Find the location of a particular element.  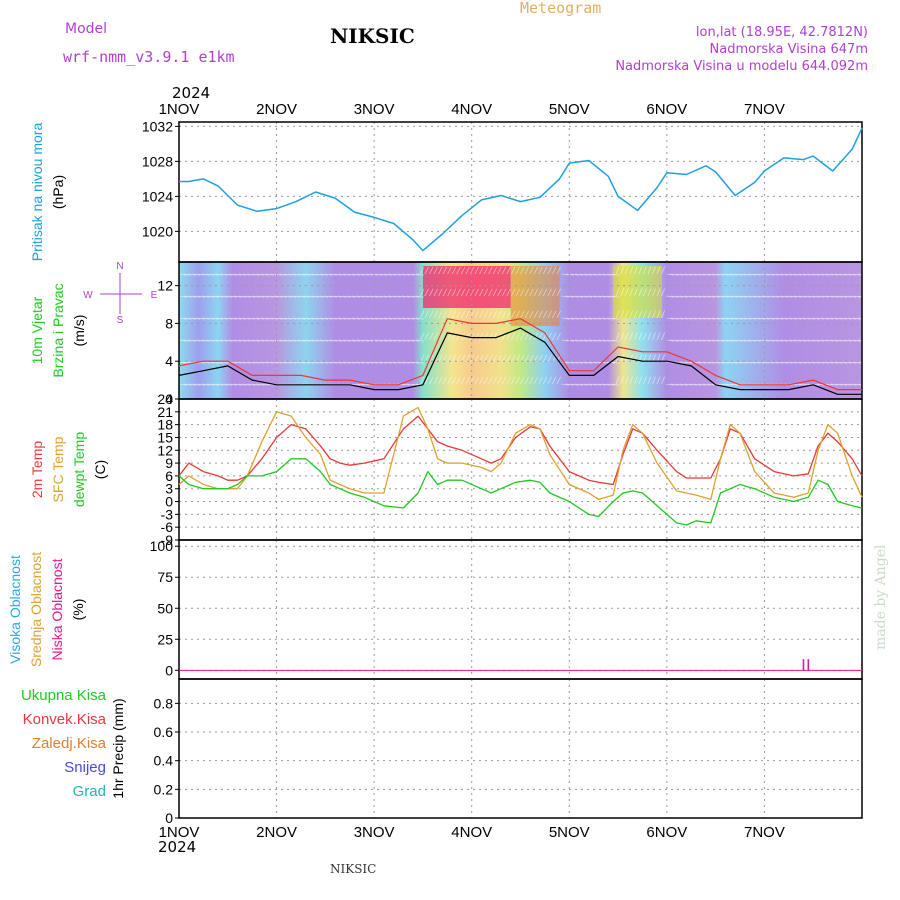

y-tick-label: 50 is located at coordinates (165, 608).